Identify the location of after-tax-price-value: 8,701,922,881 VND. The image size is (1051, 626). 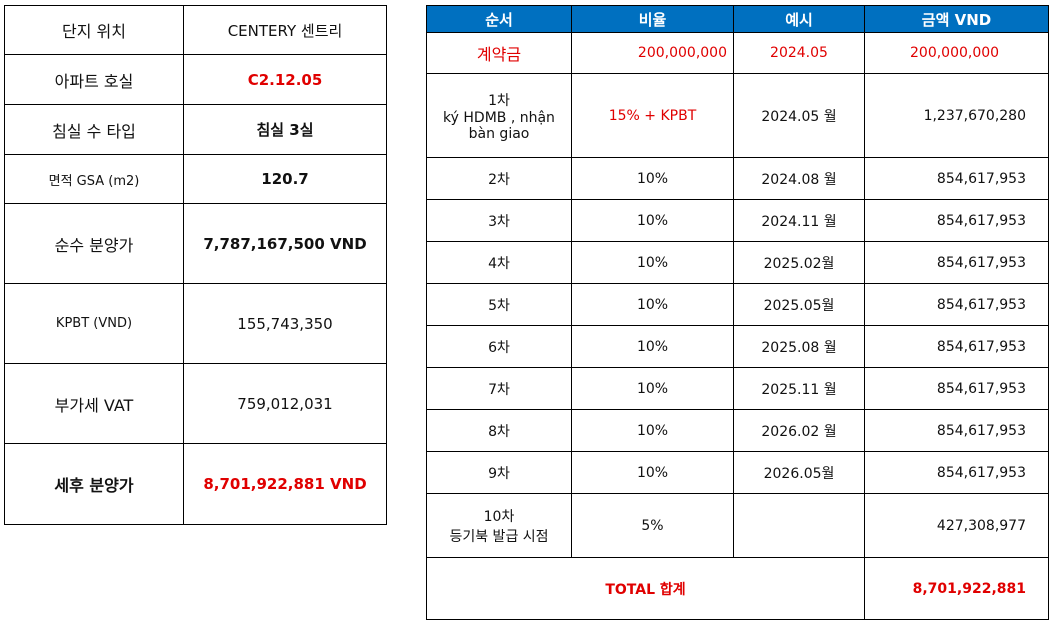
(285, 484).